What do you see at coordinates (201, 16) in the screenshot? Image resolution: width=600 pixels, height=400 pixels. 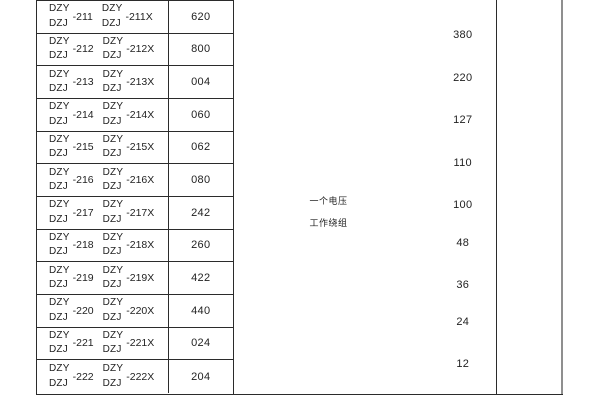 I see `code-cell: 620` at bounding box center [201, 16].